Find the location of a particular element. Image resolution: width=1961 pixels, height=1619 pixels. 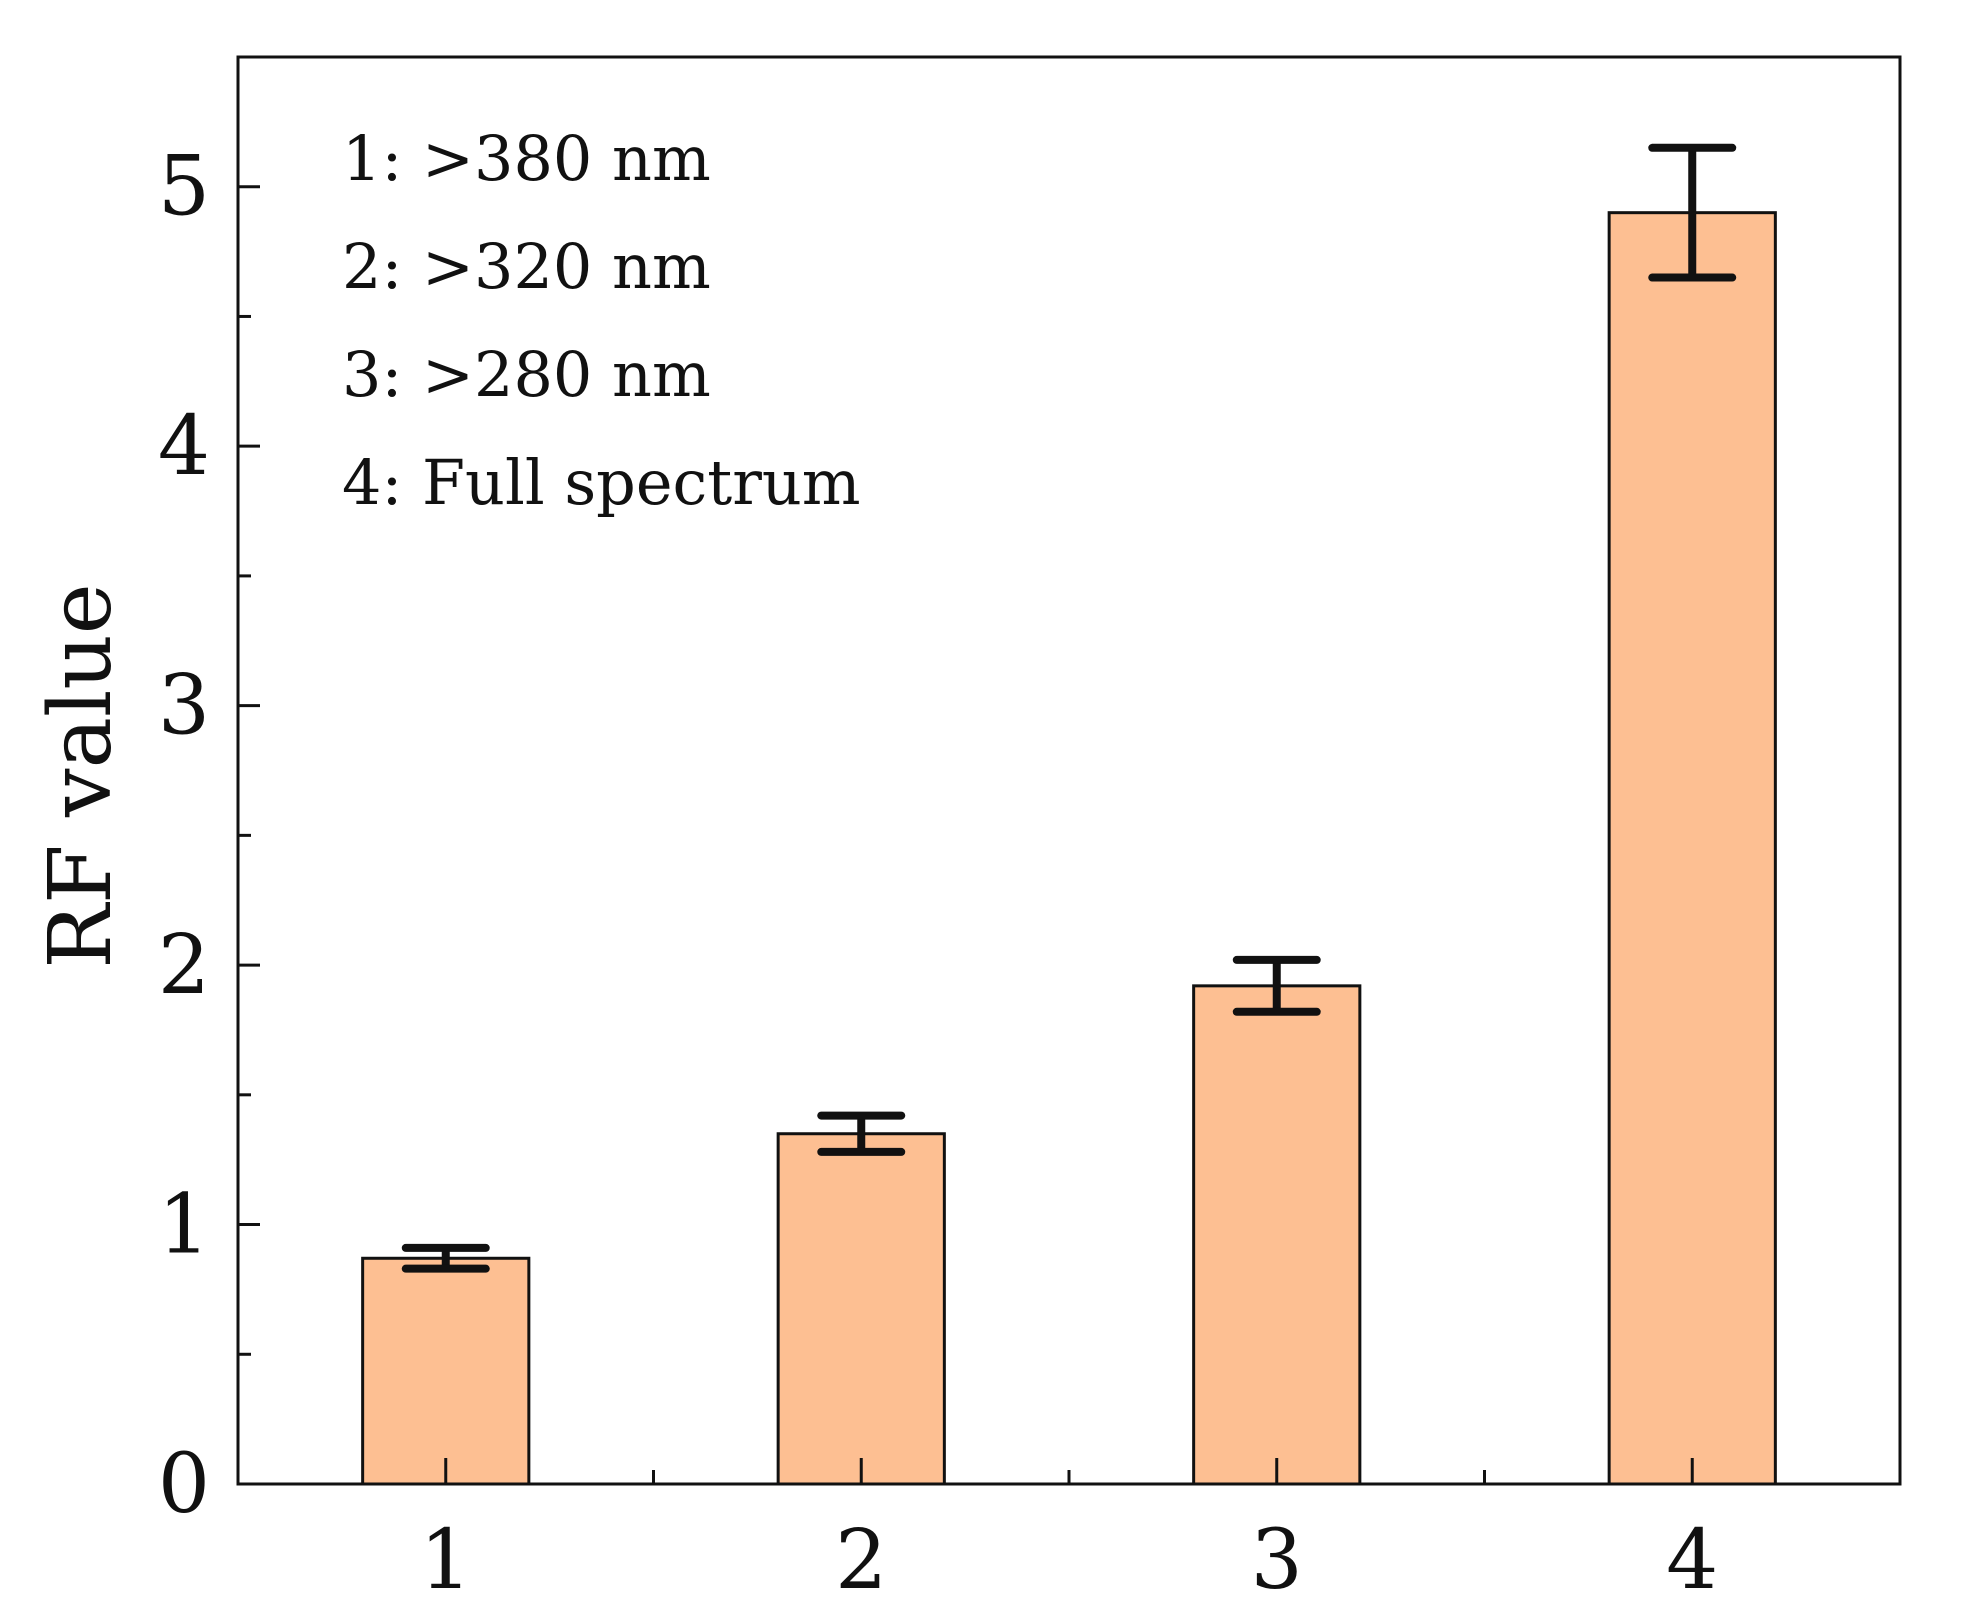

x-tick-label: 1 is located at coordinates (446, 1560).